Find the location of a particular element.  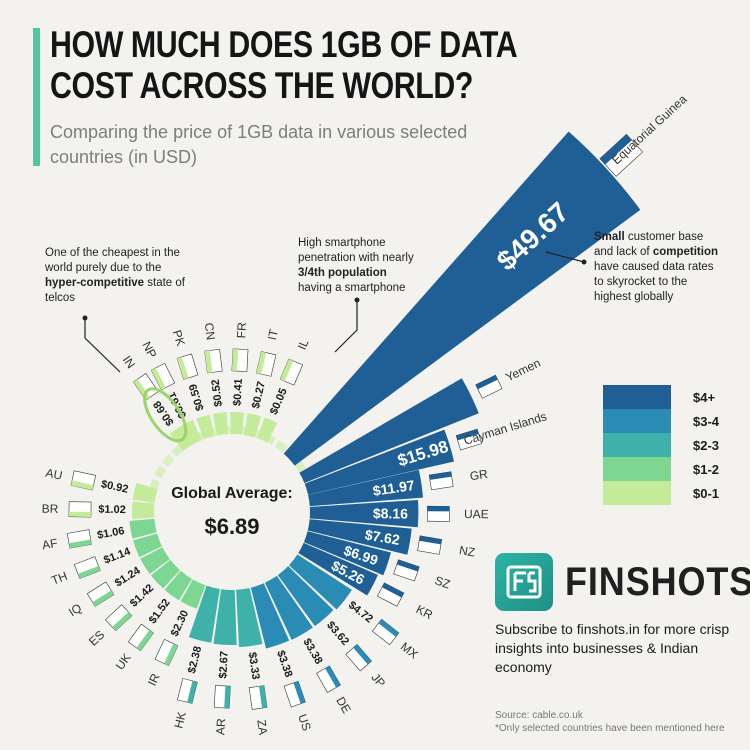

country-label: ZA is located at coordinates (262, 727).